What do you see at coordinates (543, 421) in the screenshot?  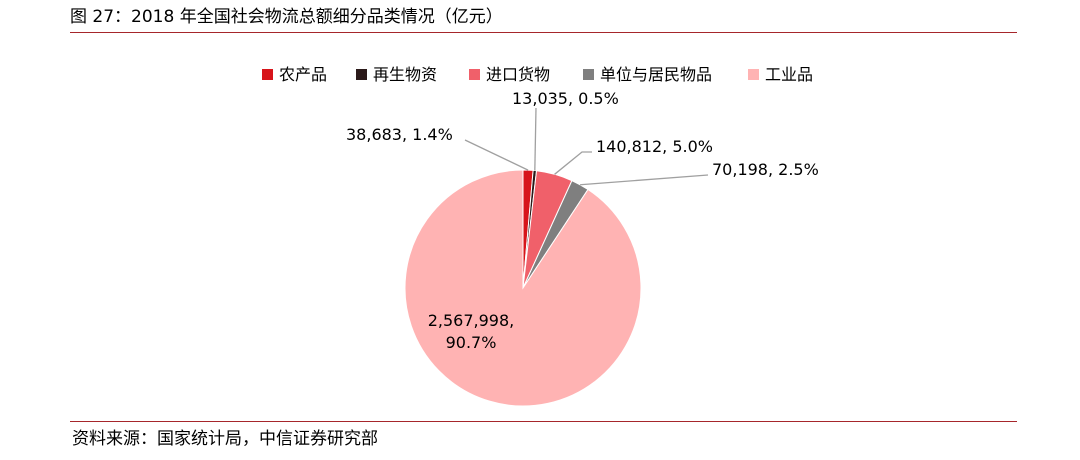 I see `bottom-rule` at bounding box center [543, 421].